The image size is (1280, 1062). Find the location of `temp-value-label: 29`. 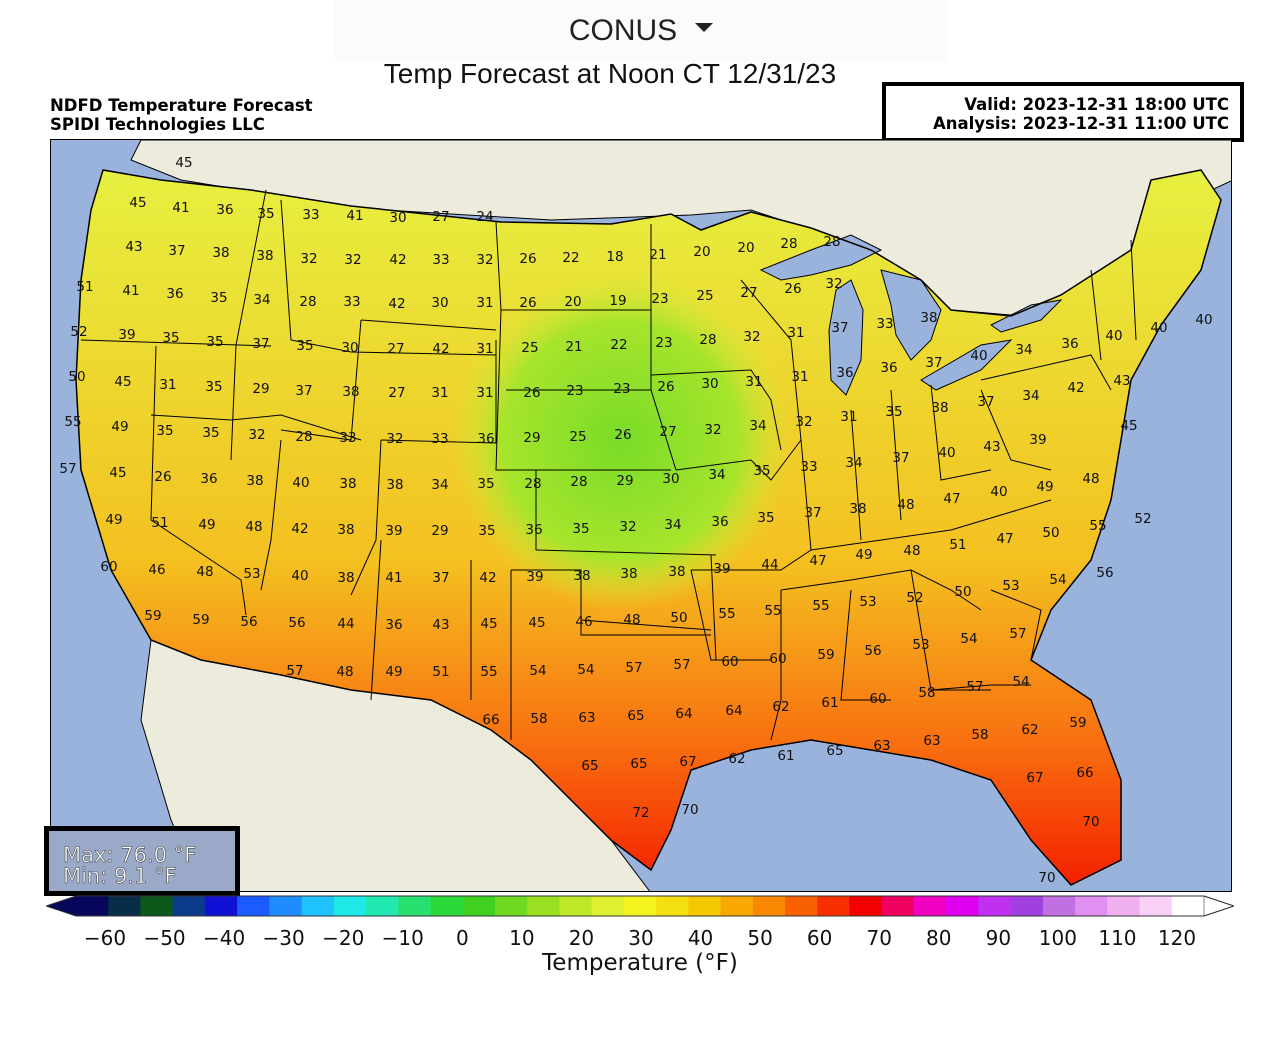

temp-value-label: 29 is located at coordinates (439, 531).